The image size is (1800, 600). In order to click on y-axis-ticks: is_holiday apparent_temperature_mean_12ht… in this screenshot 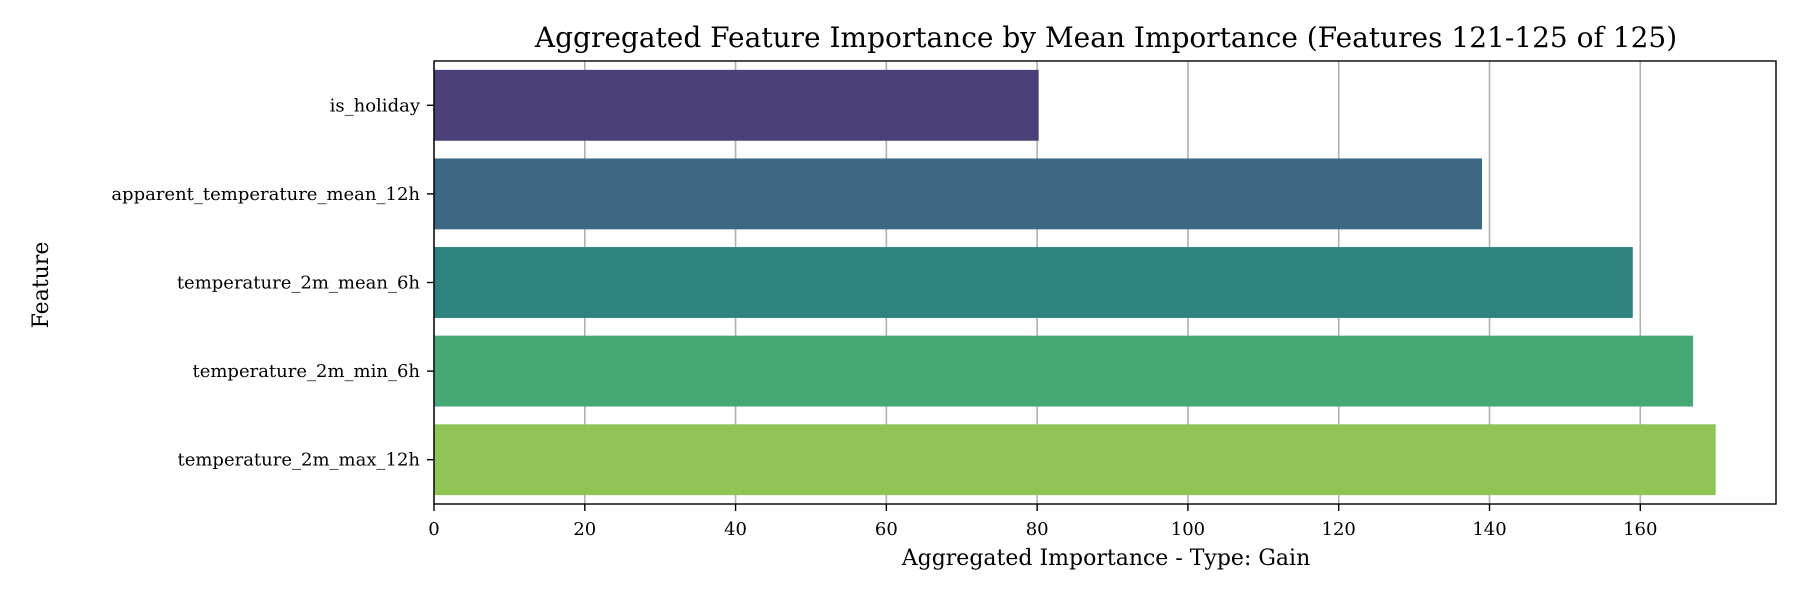, I will do `click(272, 283)`.